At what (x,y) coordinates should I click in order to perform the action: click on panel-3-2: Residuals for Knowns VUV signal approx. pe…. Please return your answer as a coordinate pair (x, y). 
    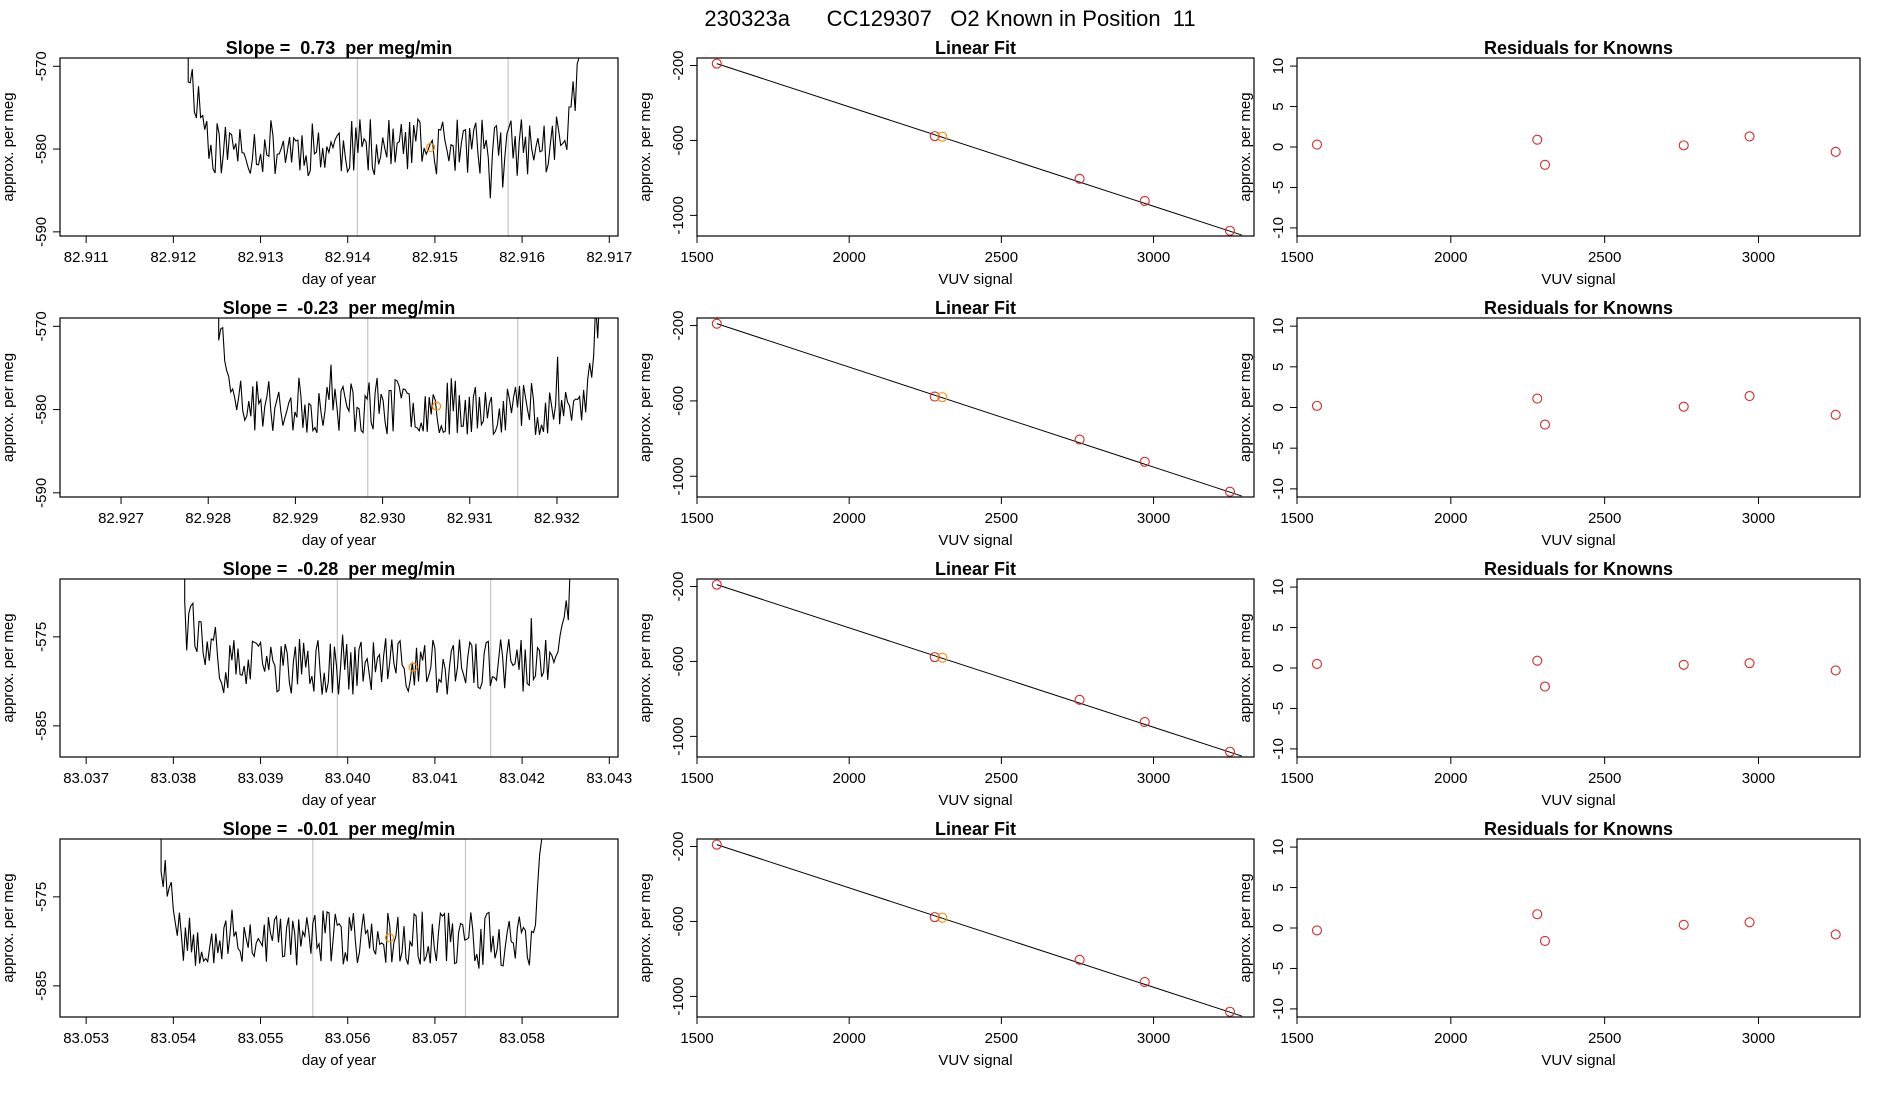
    Looking at the image, I should click on (1549, 944).